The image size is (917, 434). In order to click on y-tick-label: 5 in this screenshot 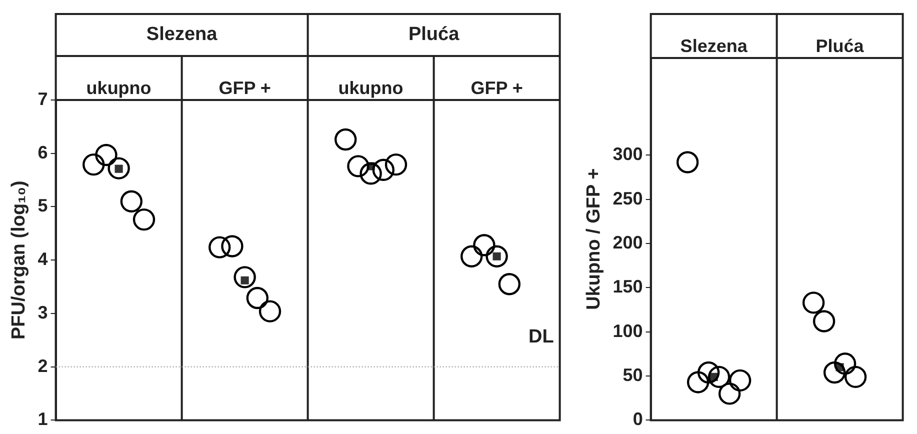, I will do `click(43, 206)`.